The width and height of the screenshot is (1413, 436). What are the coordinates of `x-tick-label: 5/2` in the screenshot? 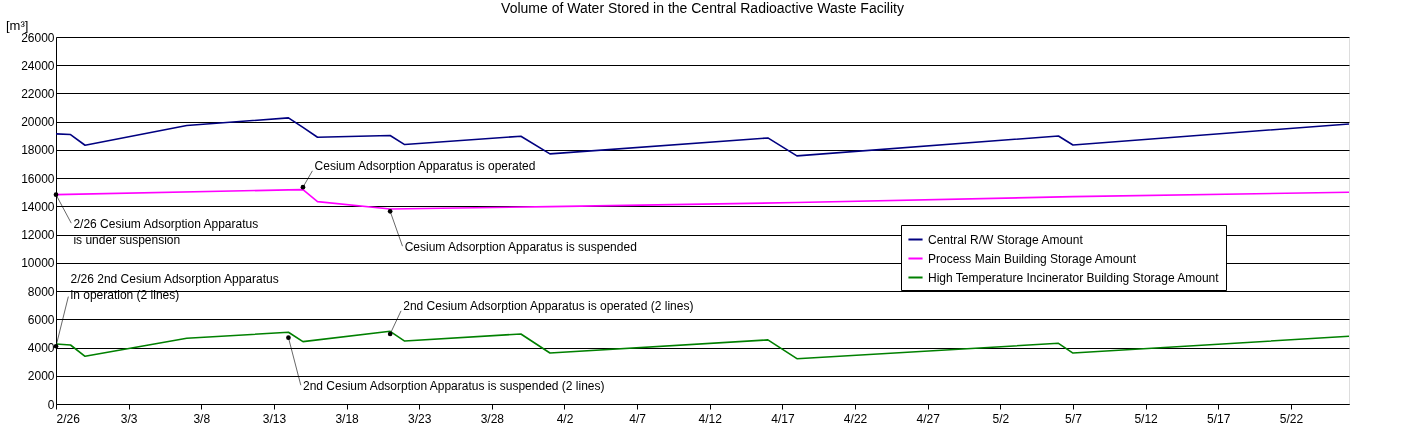 It's located at (1001, 418).